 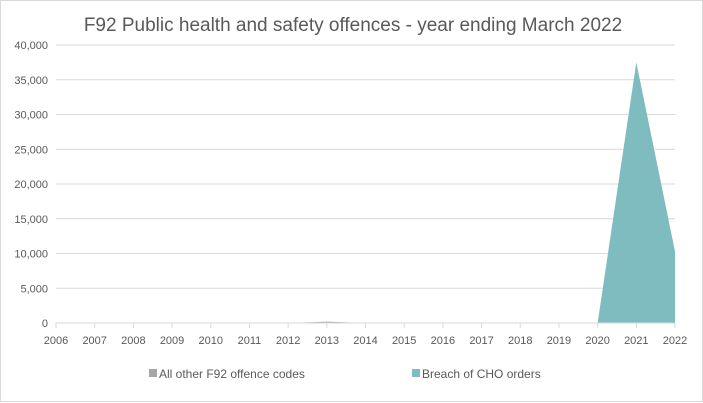 I want to click on x-tick-label: 2010, so click(x=211, y=341).